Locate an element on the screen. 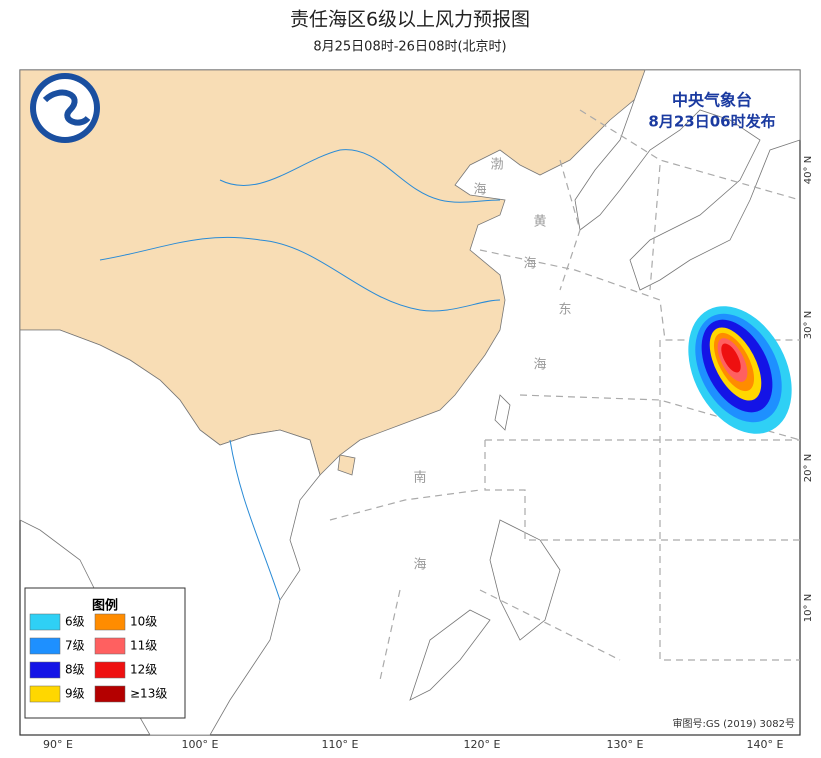  sea-label: 渤 is located at coordinates (496, 165).